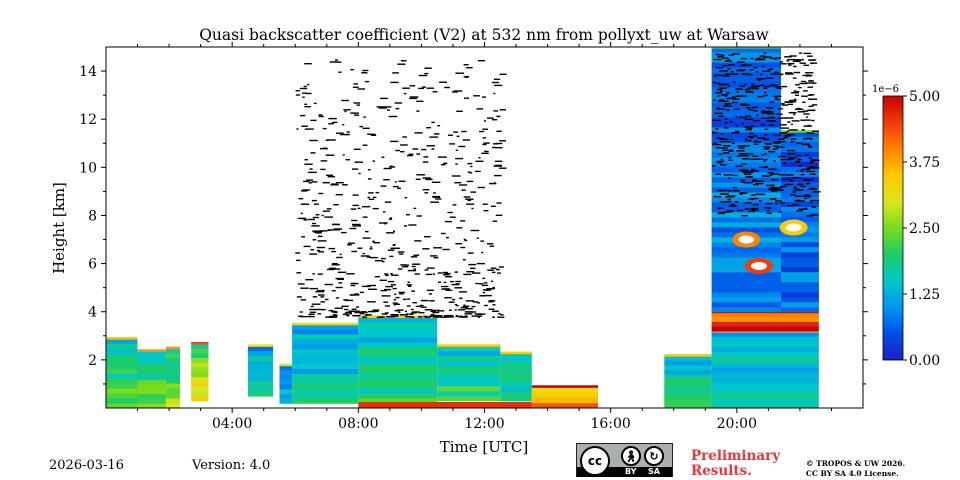  I want to click on x-tick-label: 12:00, so click(484, 424).